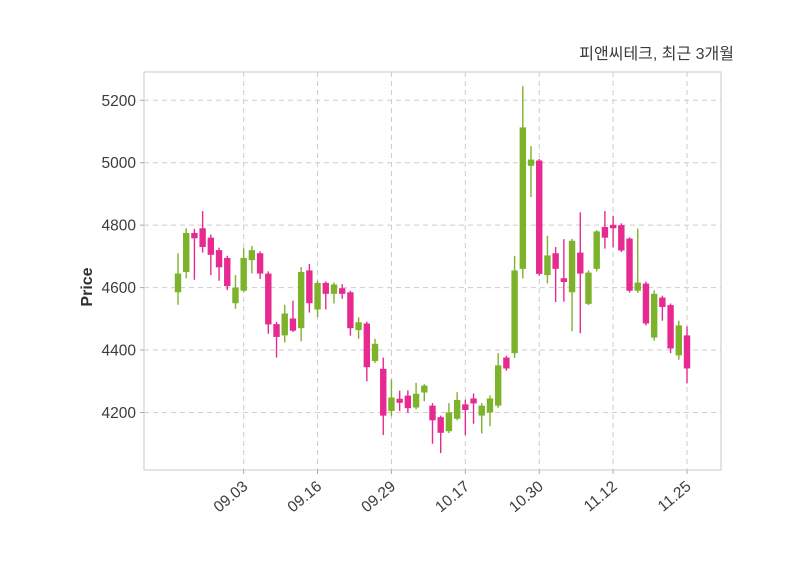 This screenshot has width=800, height=575. What do you see at coordinates (304, 497) in the screenshot?
I see `x-tick-label: 09.16` at bounding box center [304, 497].